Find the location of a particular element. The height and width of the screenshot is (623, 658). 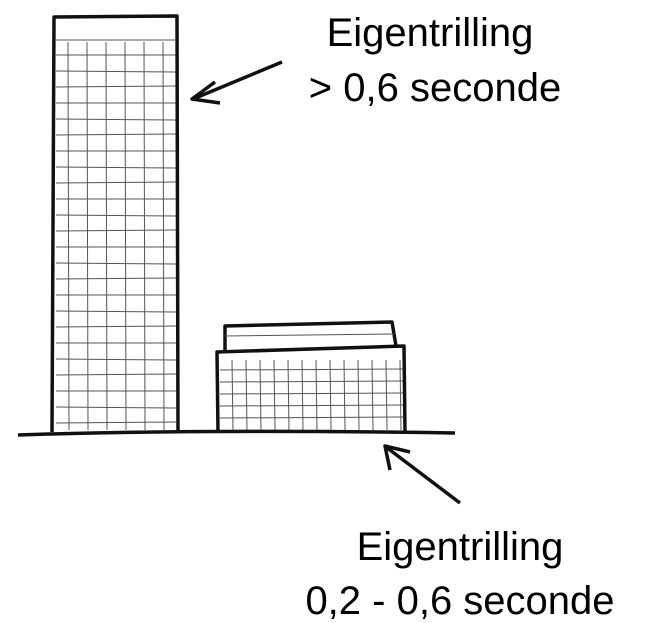

low-building is located at coordinates (311, 388).